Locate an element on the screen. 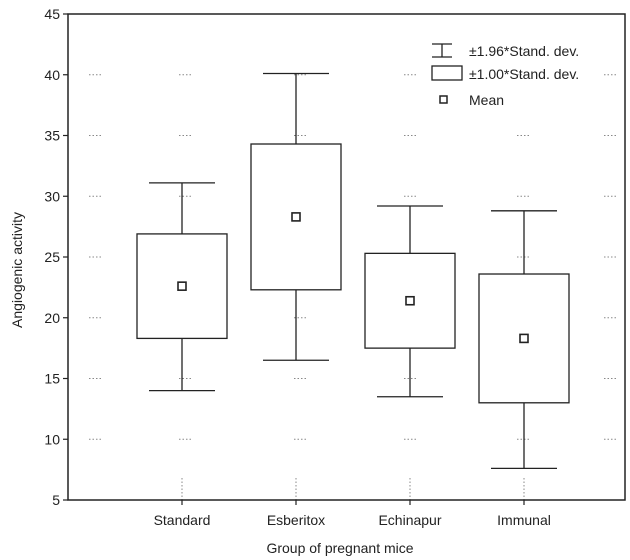  y-axis-title: Angiogenic activity is located at coordinates (17, 270).